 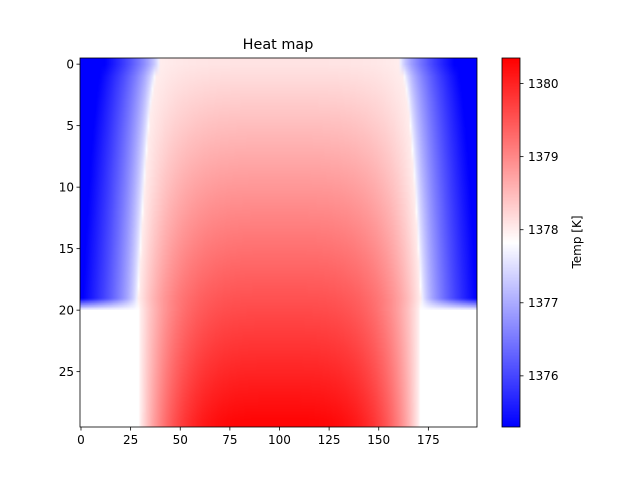 I want to click on y-tick-label: 20, so click(x=66, y=310).